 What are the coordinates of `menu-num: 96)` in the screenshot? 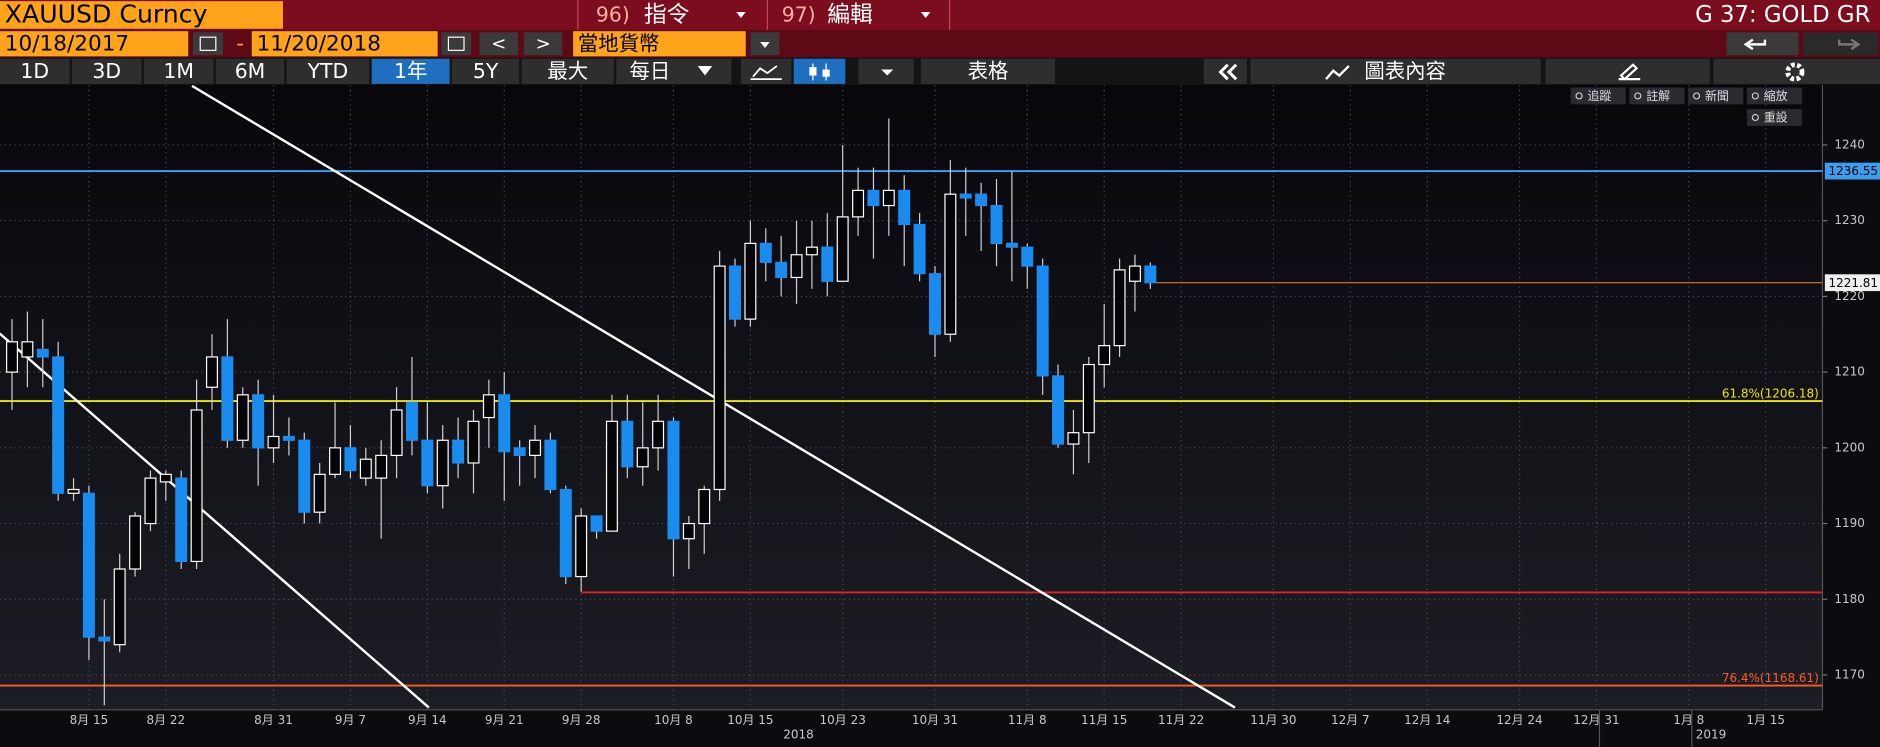 It's located at (613, 15).